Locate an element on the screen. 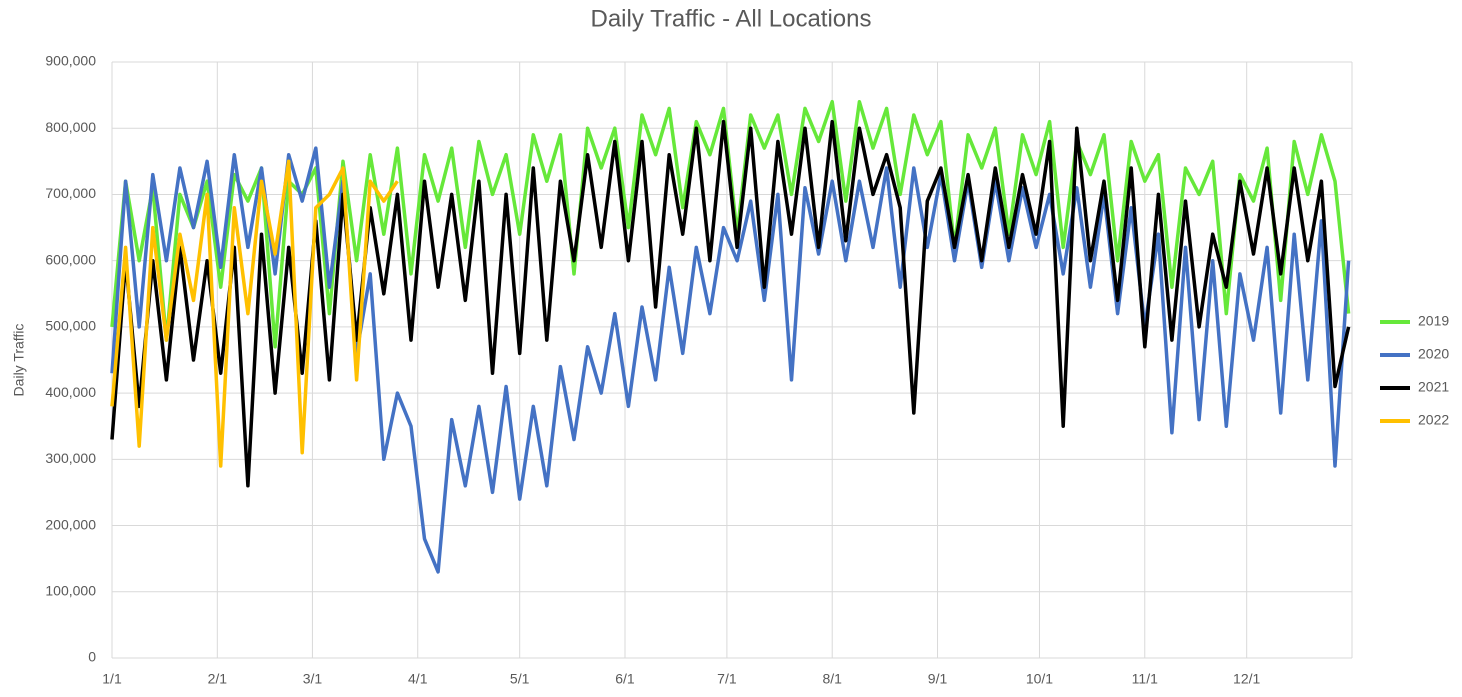  x-tick-label: 8/1 is located at coordinates (832, 679).